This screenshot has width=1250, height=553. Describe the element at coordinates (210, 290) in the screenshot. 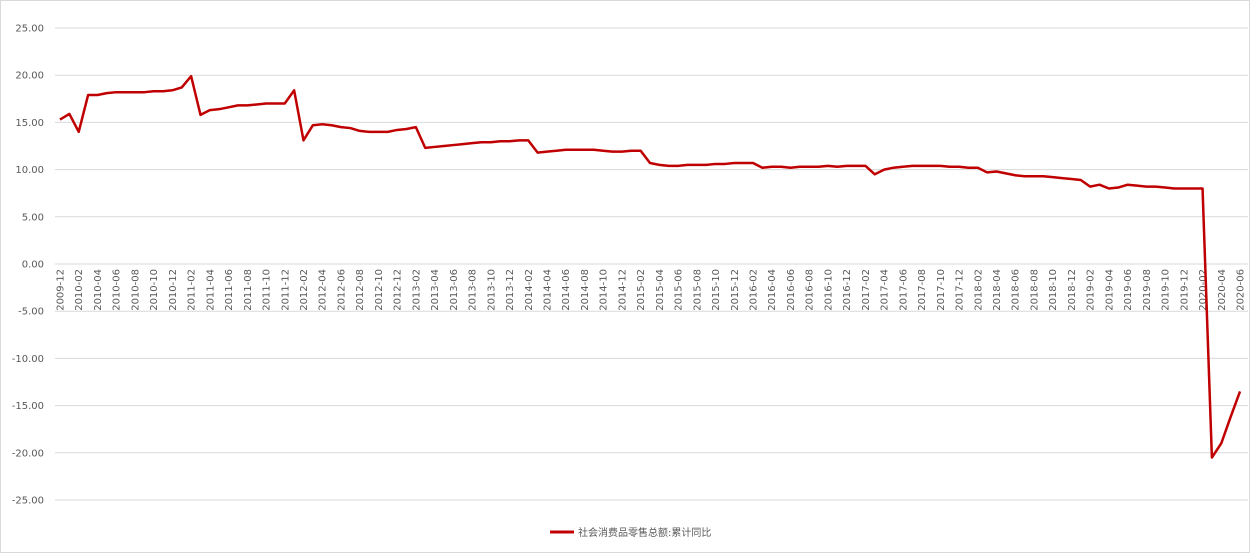

I see `x-tick-label: 2011-04` at that location.